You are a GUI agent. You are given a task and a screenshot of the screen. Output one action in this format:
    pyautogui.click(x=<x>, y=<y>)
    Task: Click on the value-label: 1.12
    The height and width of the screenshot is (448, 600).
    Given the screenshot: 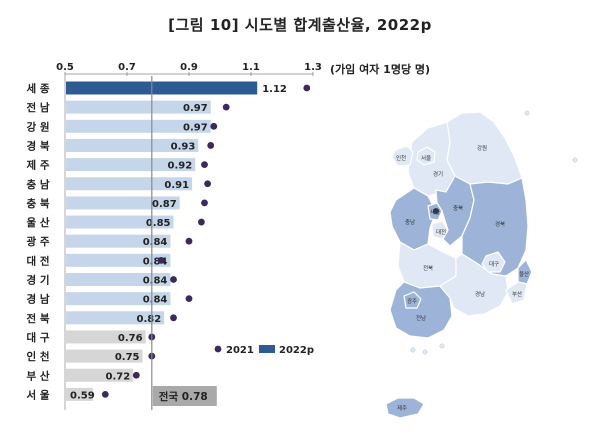 What is the action you would take?
    pyautogui.click(x=274, y=89)
    